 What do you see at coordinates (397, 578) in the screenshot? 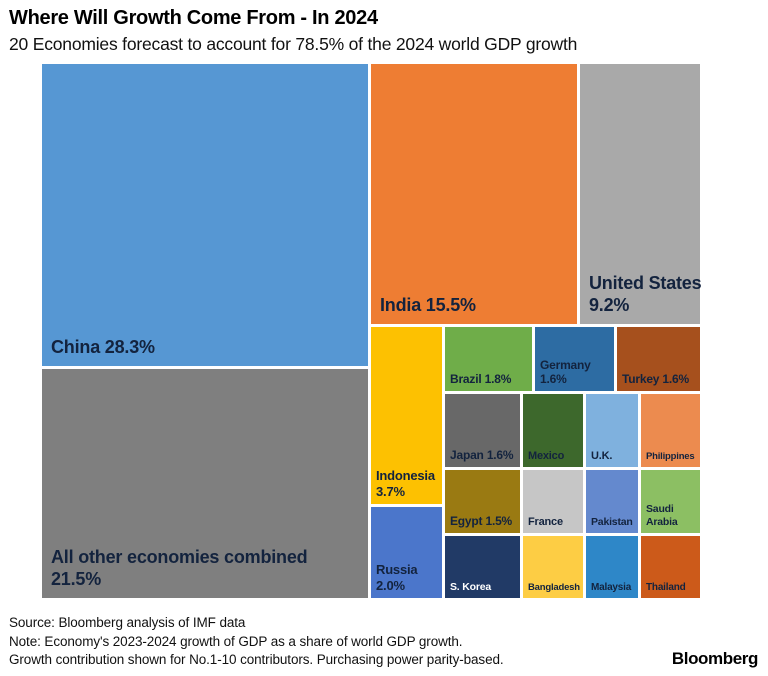
I see `treemap-label-russia: Russia 2.0%` at bounding box center [397, 578].